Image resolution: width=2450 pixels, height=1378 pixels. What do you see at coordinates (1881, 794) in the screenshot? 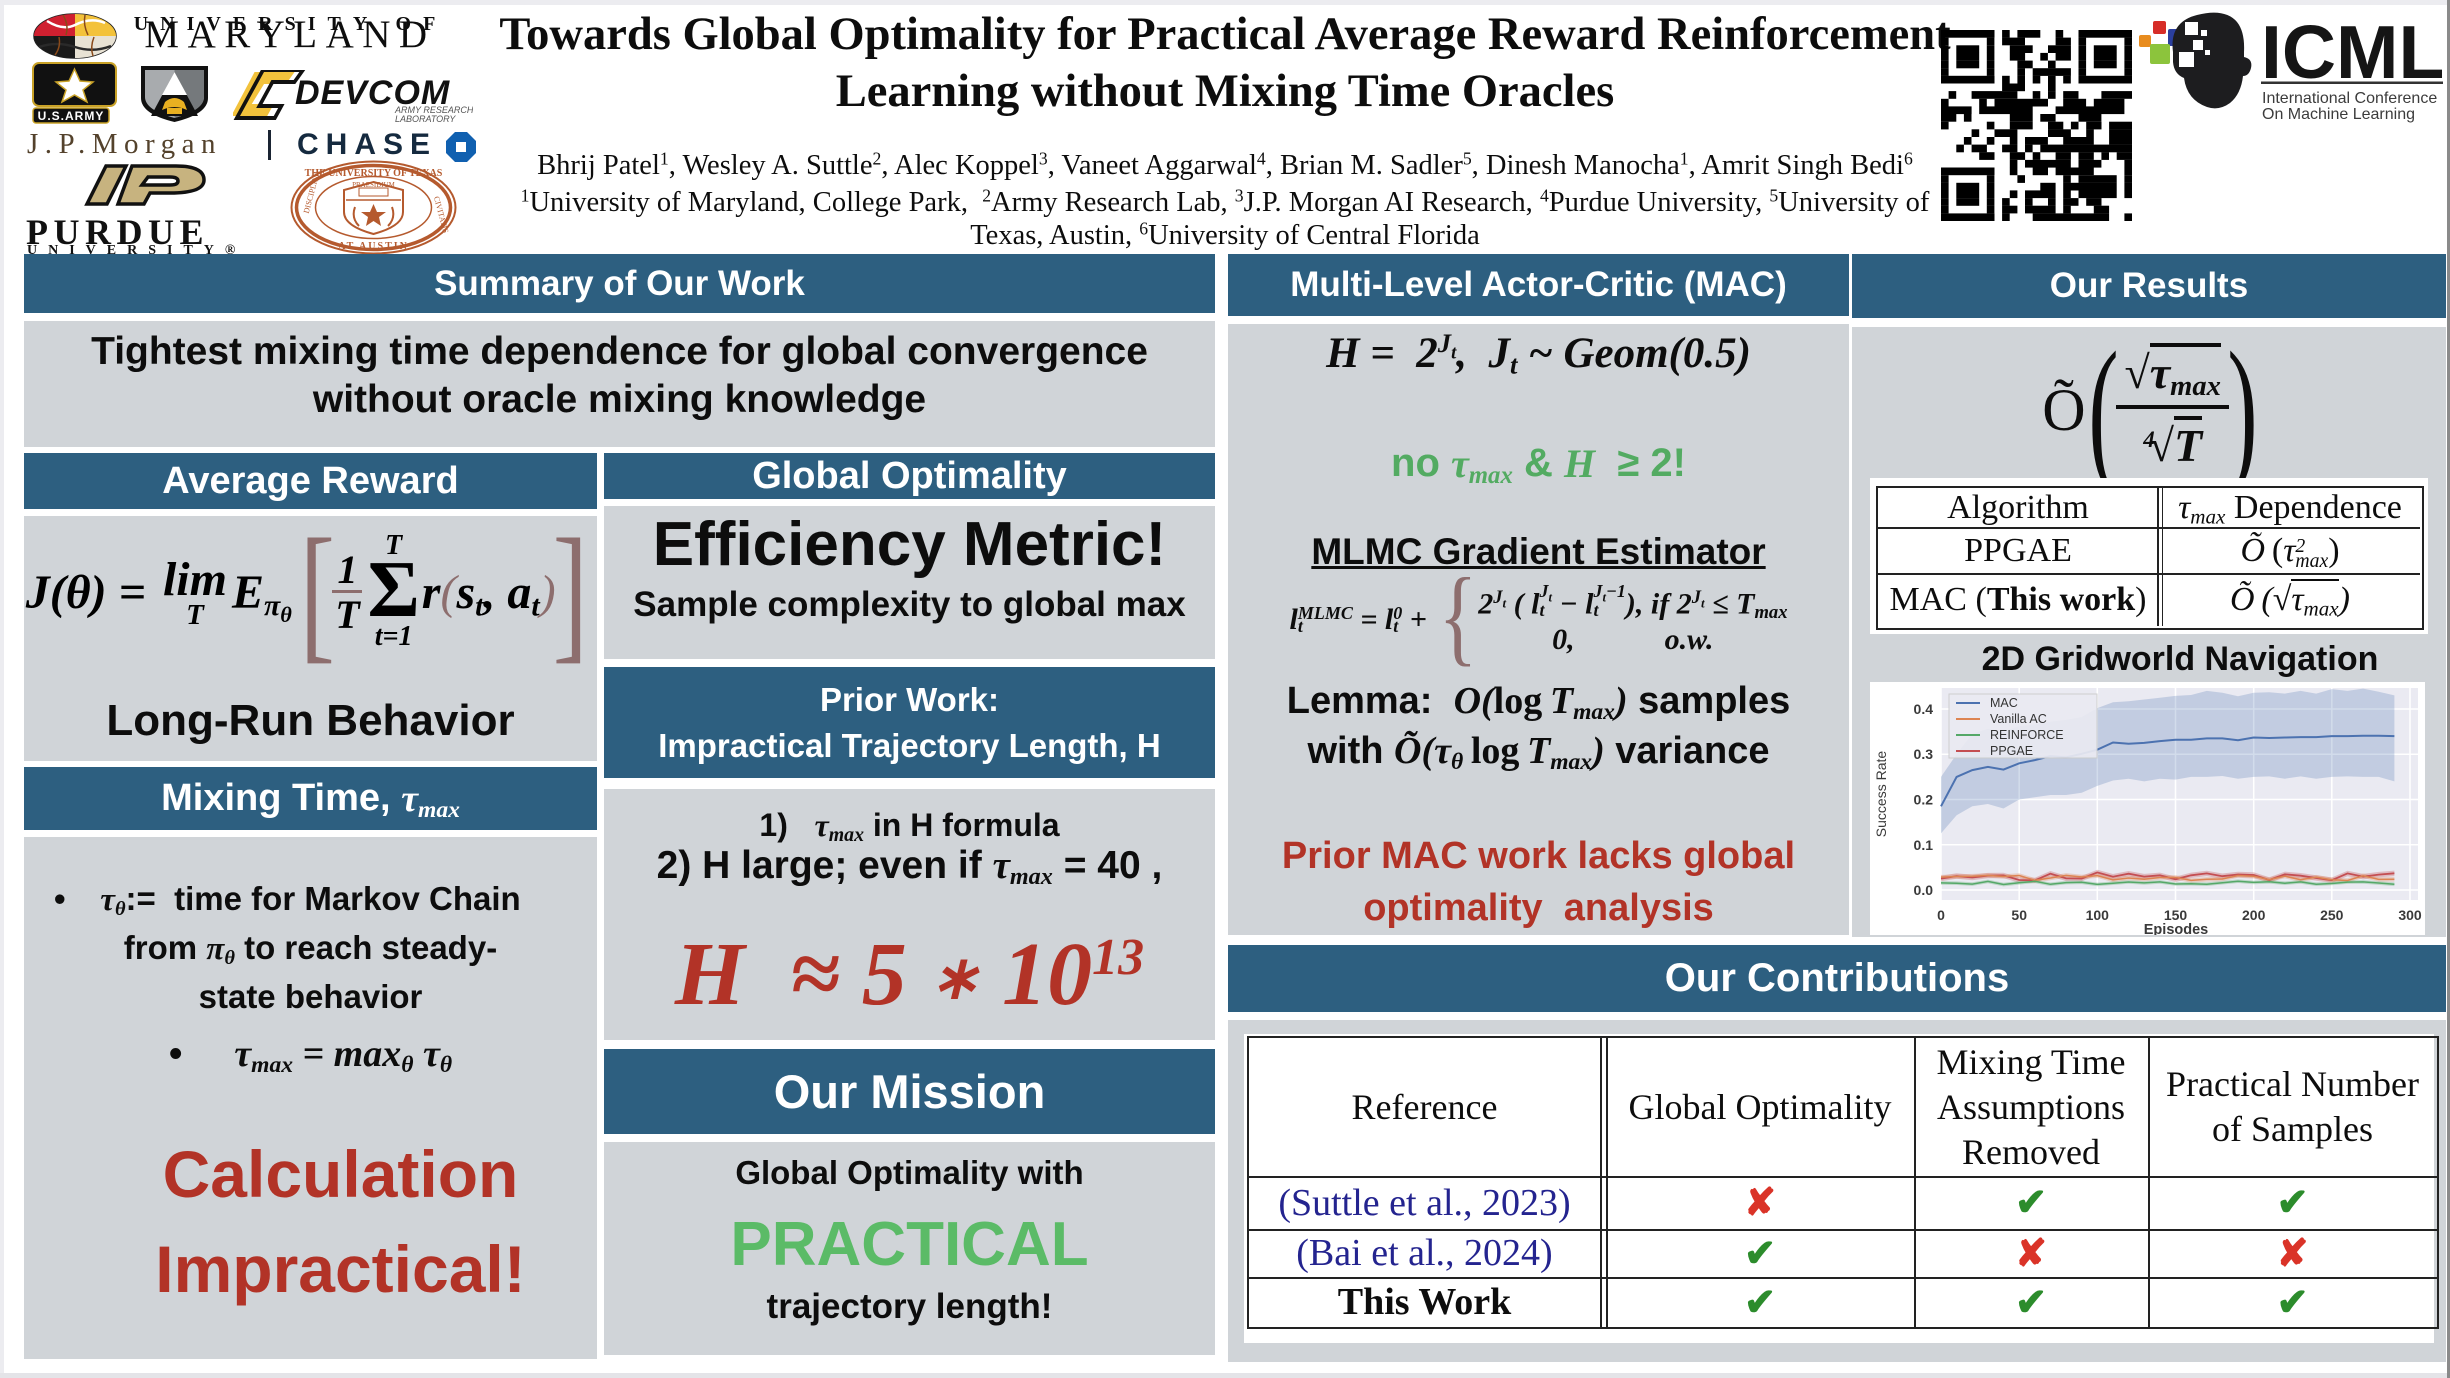
I see `svg-text: Success Rate` at bounding box center [1881, 794].